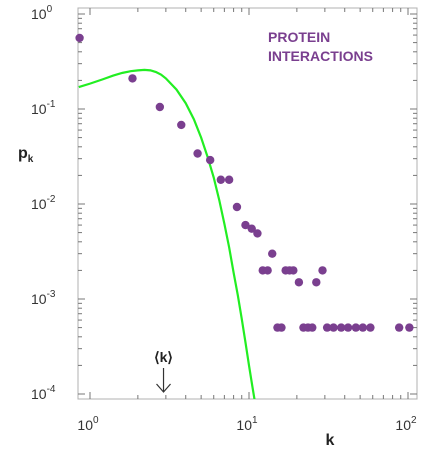 The height and width of the screenshot is (456, 423). Describe the element at coordinates (51, 294) in the screenshot. I see `y-tick-label-exp: -3` at that location.